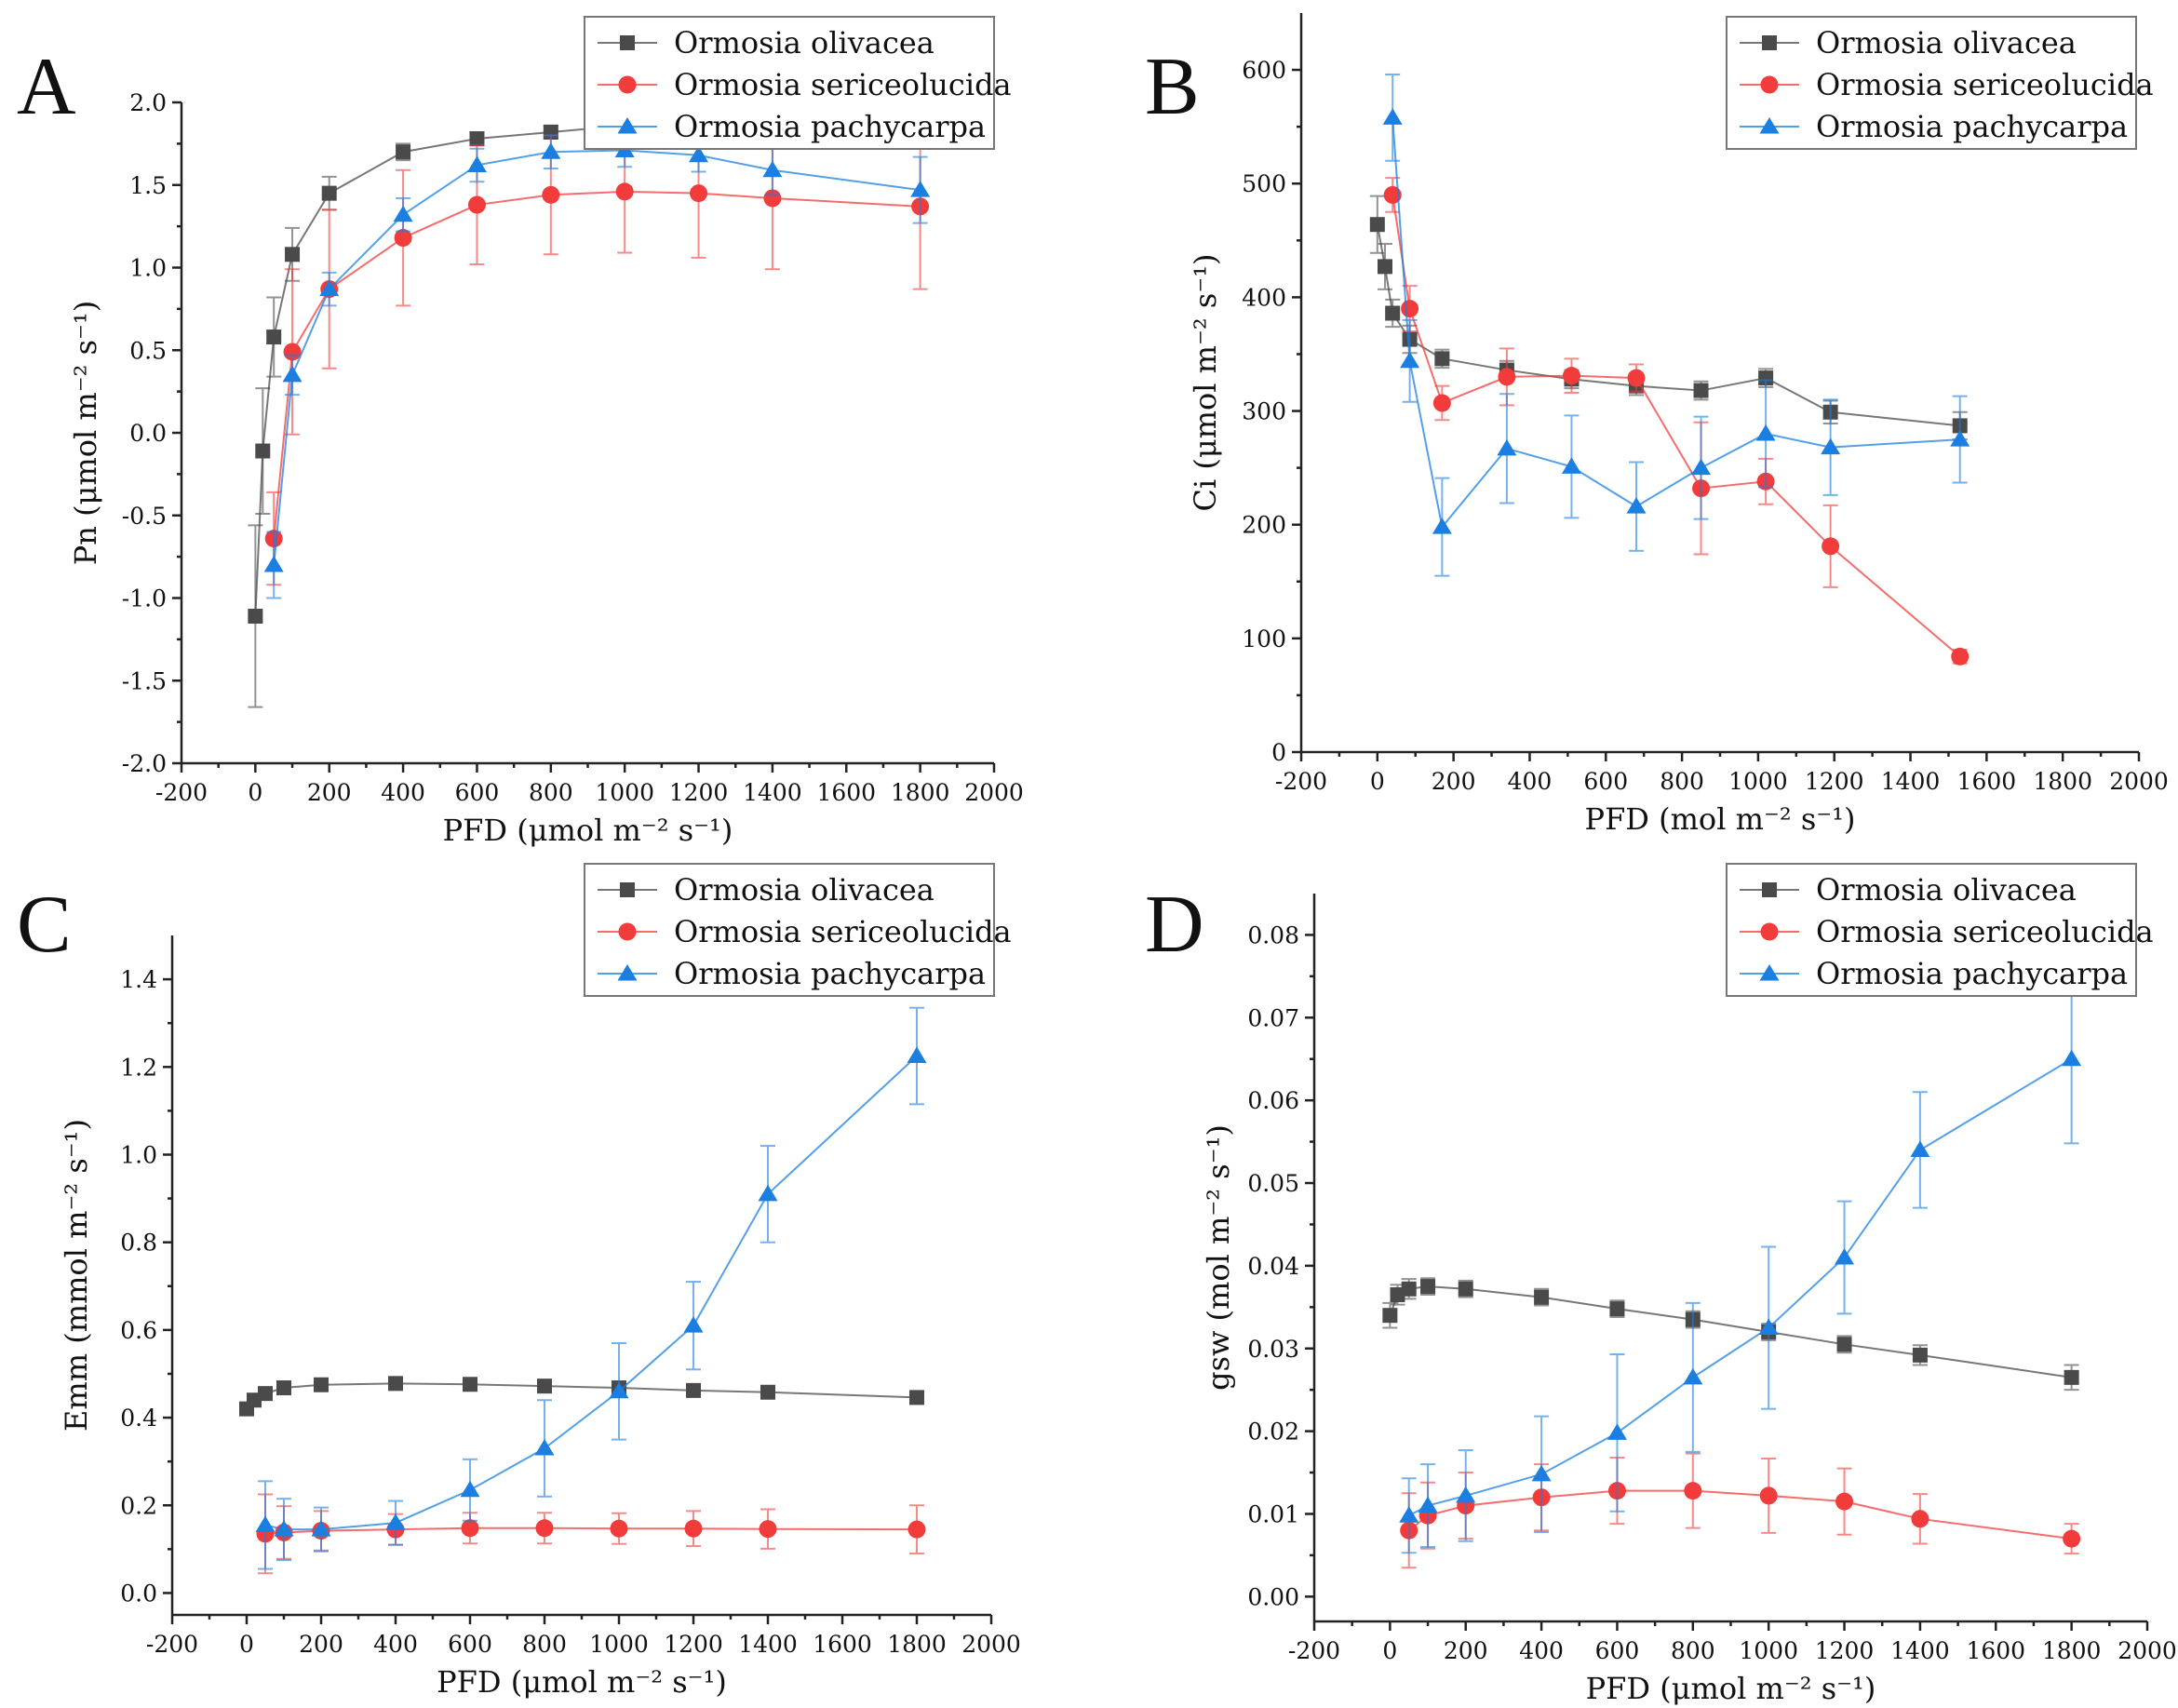 The width and height of the screenshot is (2178, 1708). Describe the element at coordinates (582, 1682) in the screenshot. I see `x-axis-title: PFD (μmol m⁻² s⁻¹)` at that location.